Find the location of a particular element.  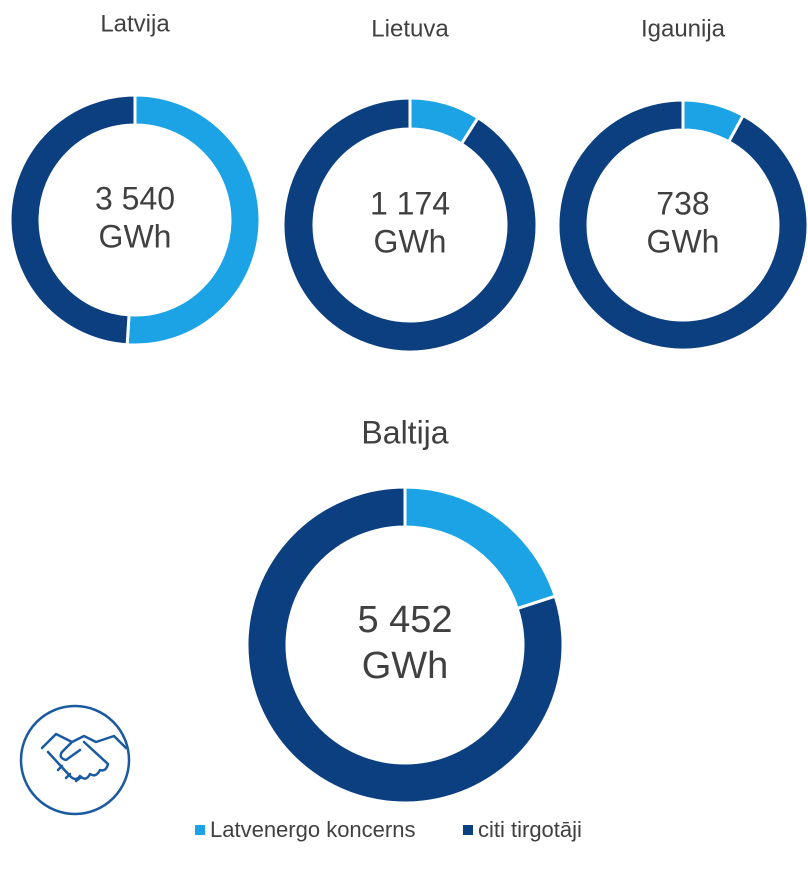

center-value: 738 is located at coordinates (682, 203).